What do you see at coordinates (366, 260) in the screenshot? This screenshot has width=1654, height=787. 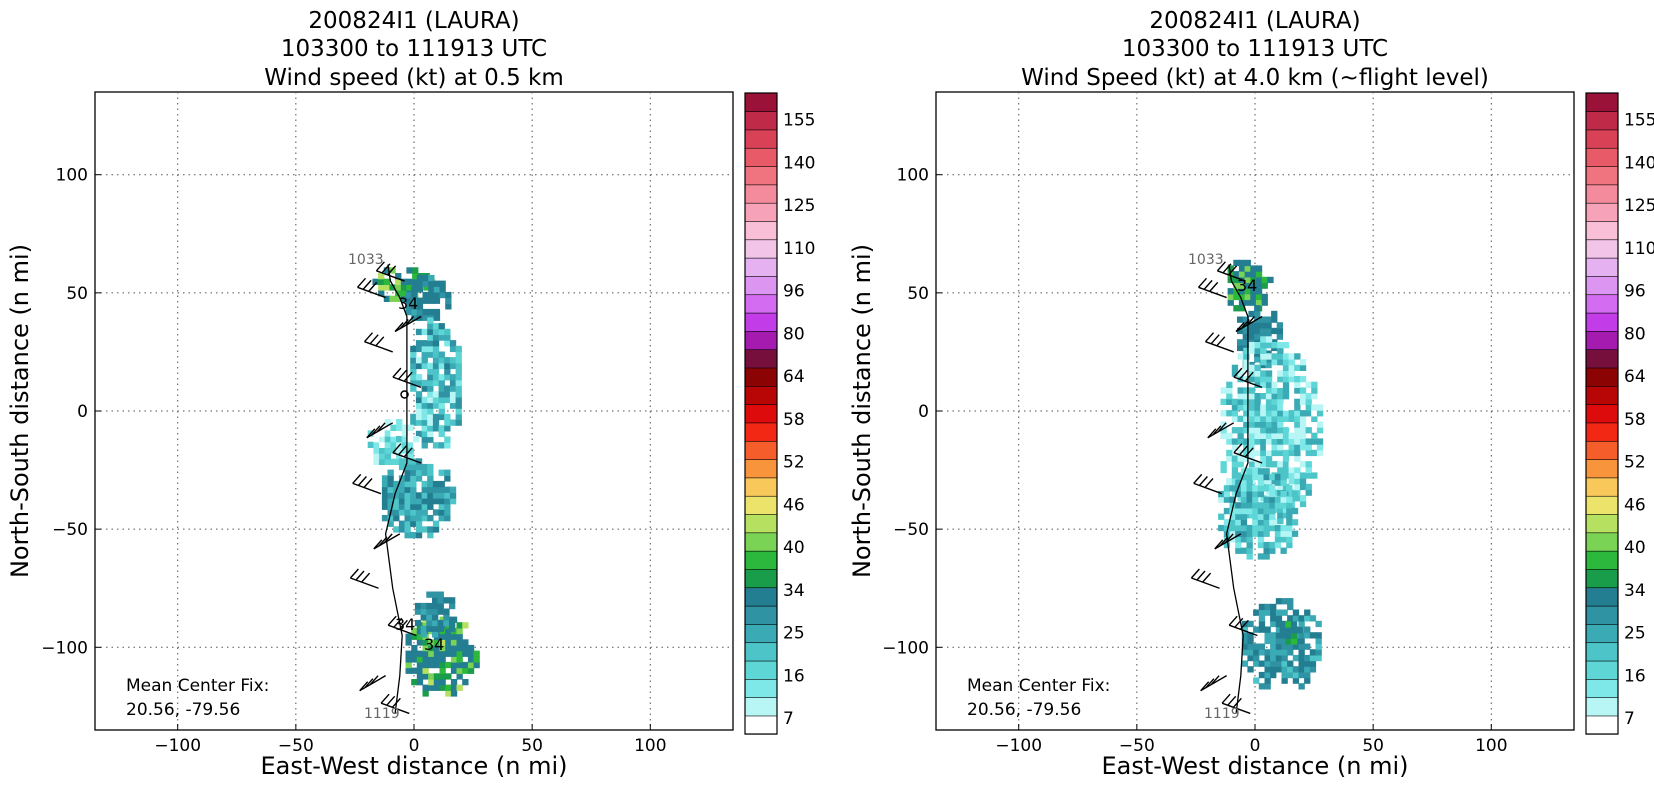 I see `track-start-time: 1033` at bounding box center [366, 260].